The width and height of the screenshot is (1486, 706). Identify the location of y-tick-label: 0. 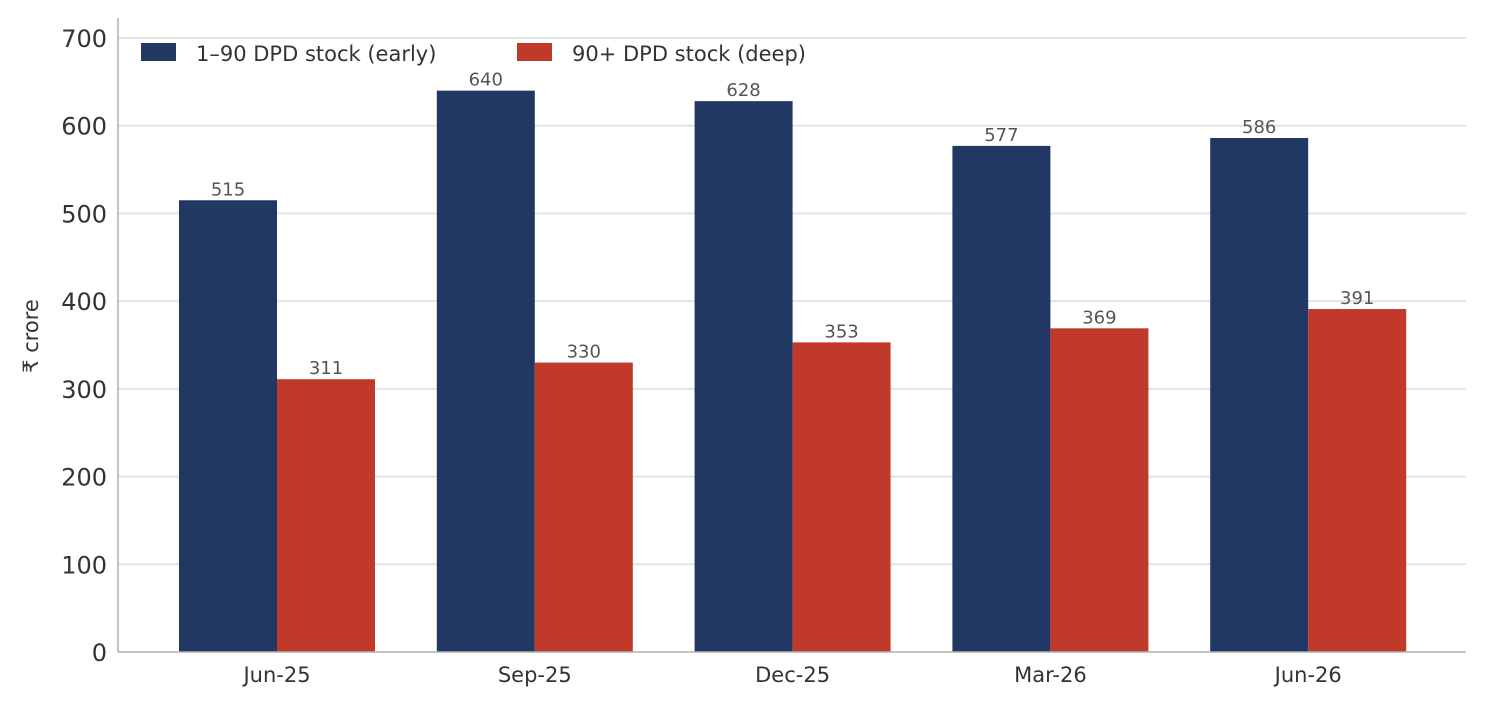
(99, 653).